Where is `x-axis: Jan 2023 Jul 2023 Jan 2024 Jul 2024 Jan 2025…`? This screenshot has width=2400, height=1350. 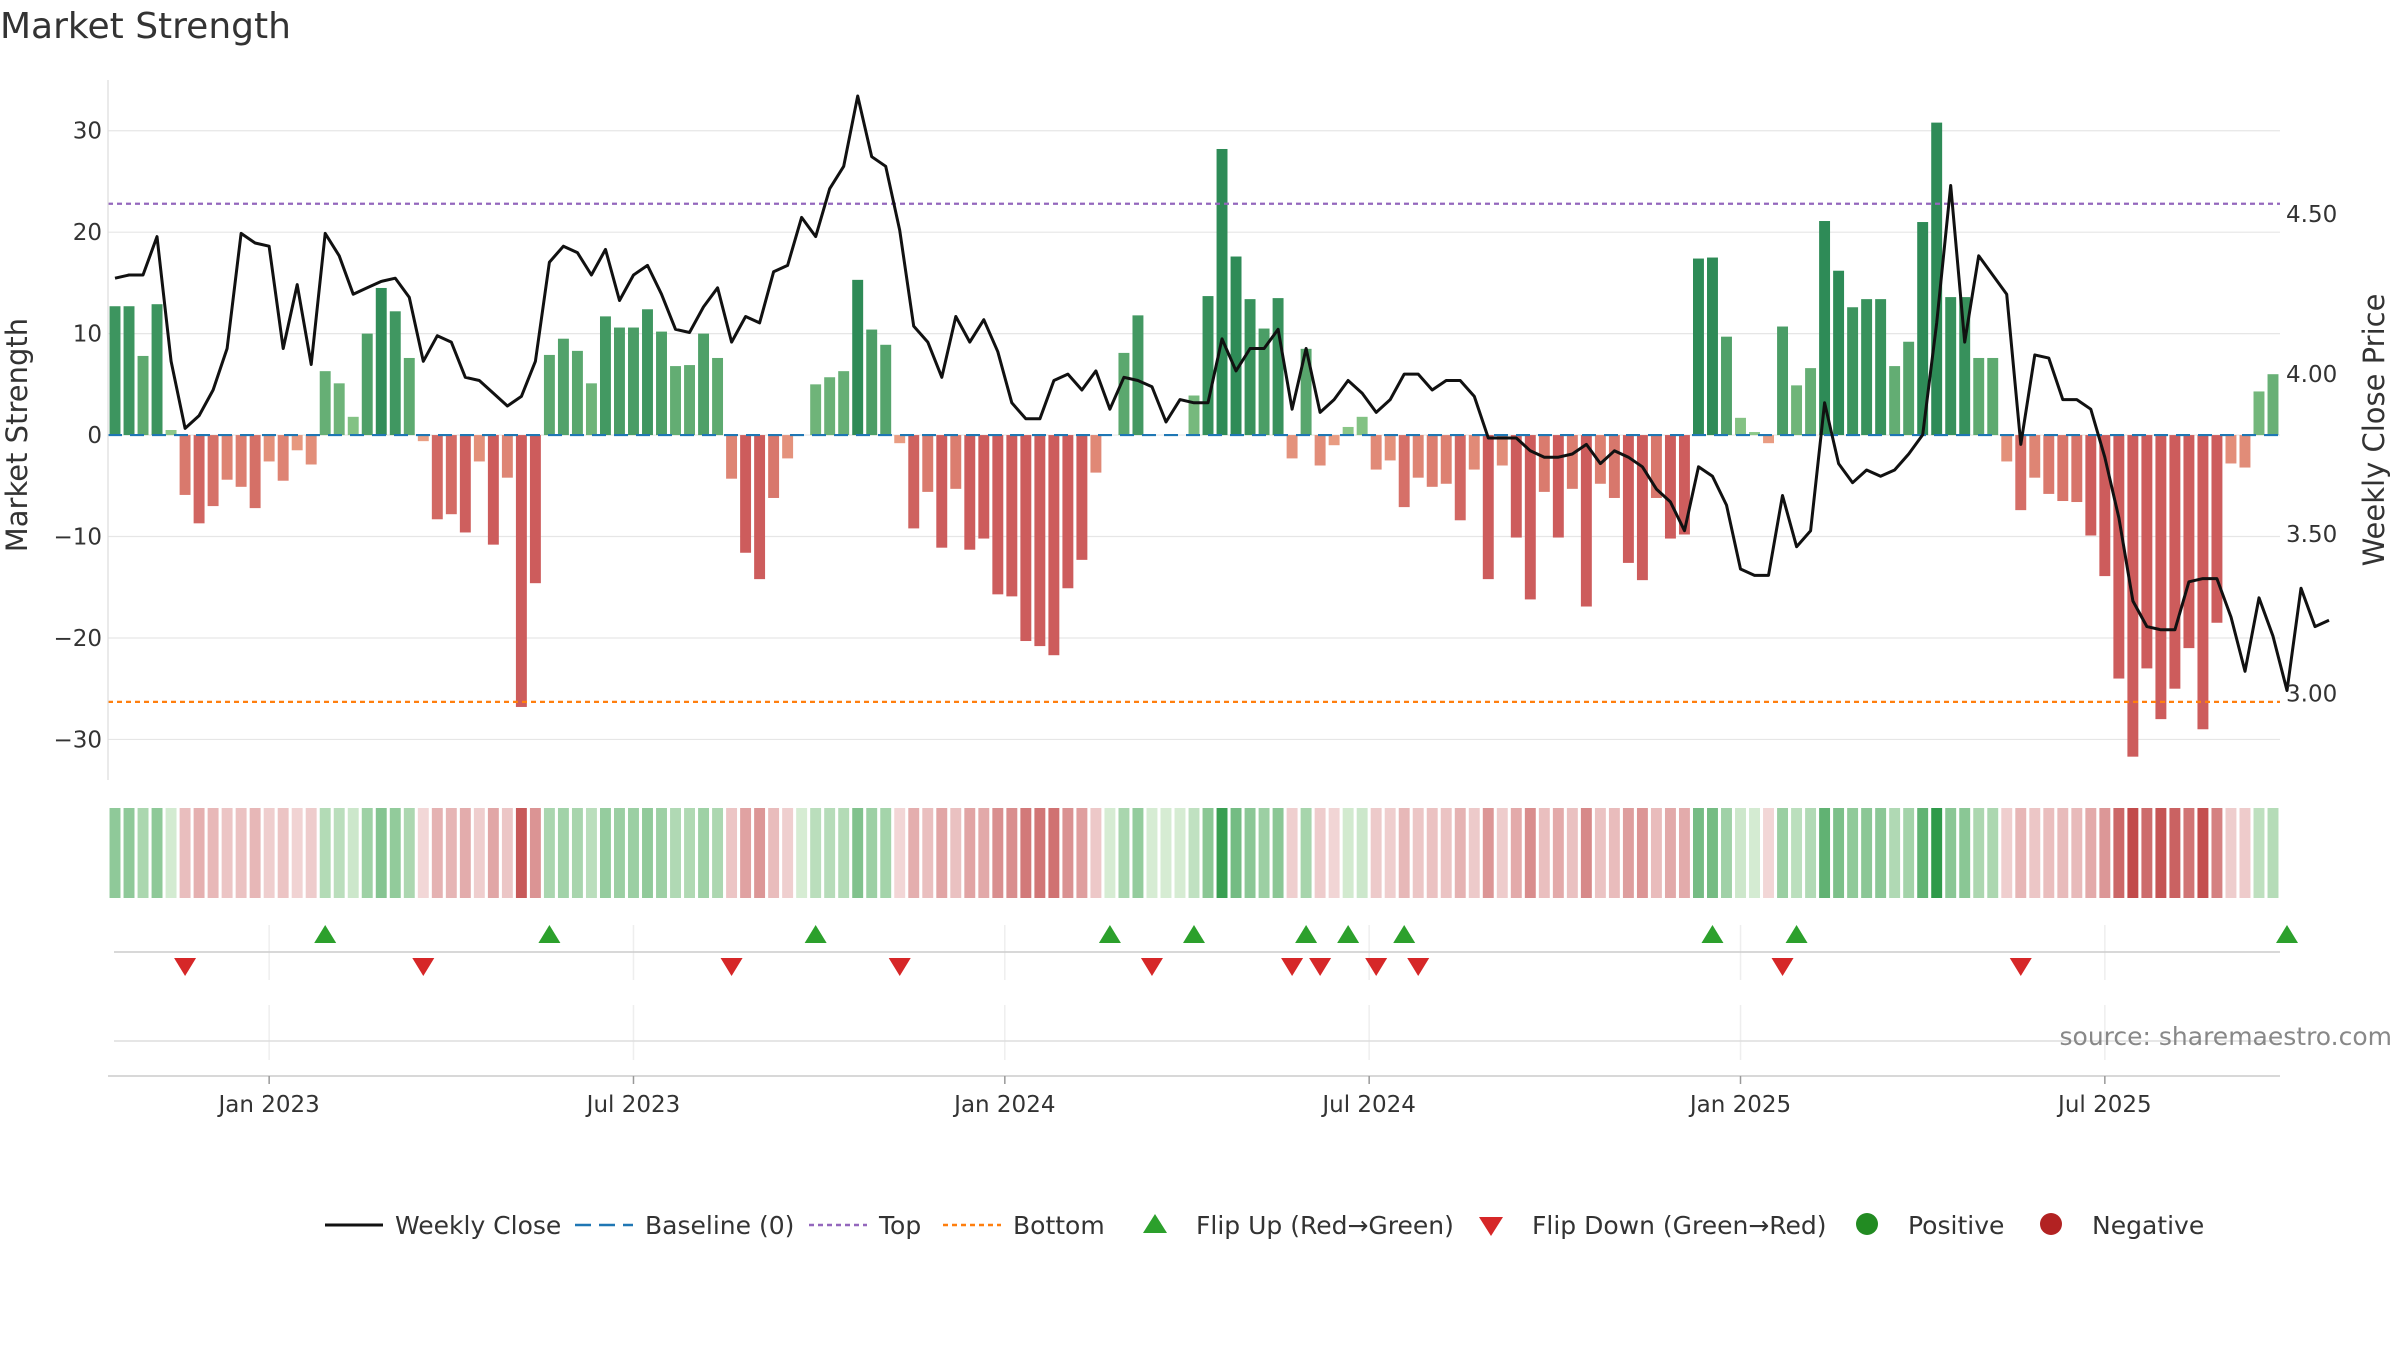
x-axis: Jan 2023 Jul 2023 Jan 2024 Jul 2024 Jan 2025… is located at coordinates (1194, 1096).